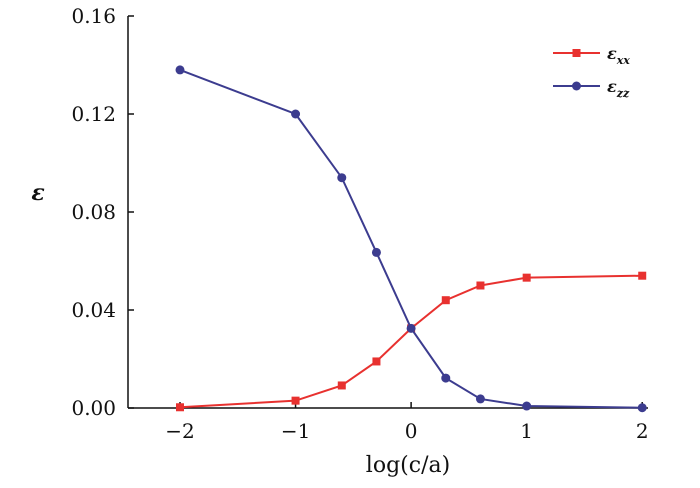  I want to click on x-tick-label: −1, so click(295, 431).